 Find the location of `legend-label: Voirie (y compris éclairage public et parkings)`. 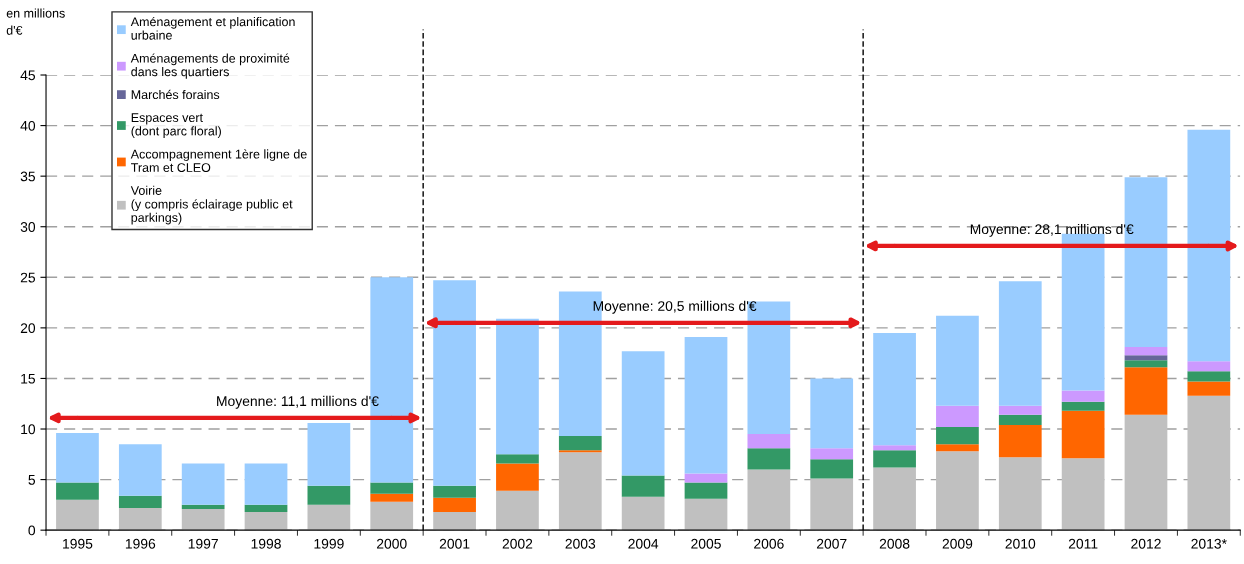

legend-label: Voirie (y compris éclairage public et parkings) is located at coordinates (211, 205).